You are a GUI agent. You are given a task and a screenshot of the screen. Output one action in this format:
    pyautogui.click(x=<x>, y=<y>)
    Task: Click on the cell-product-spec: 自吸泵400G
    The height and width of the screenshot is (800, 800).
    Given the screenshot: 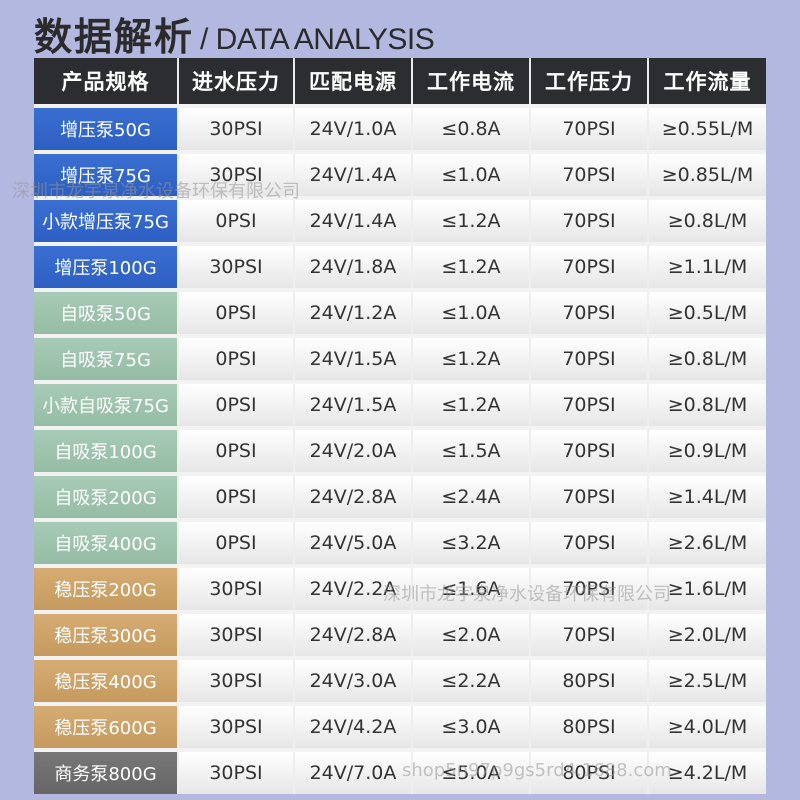 What is the action you would take?
    pyautogui.click(x=106, y=542)
    